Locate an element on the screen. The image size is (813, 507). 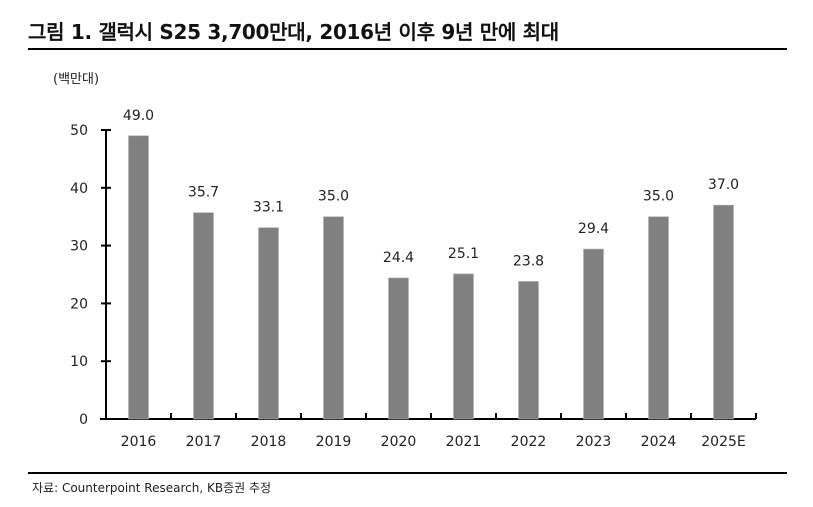
bar-value-label: 29.4 is located at coordinates (593, 229).